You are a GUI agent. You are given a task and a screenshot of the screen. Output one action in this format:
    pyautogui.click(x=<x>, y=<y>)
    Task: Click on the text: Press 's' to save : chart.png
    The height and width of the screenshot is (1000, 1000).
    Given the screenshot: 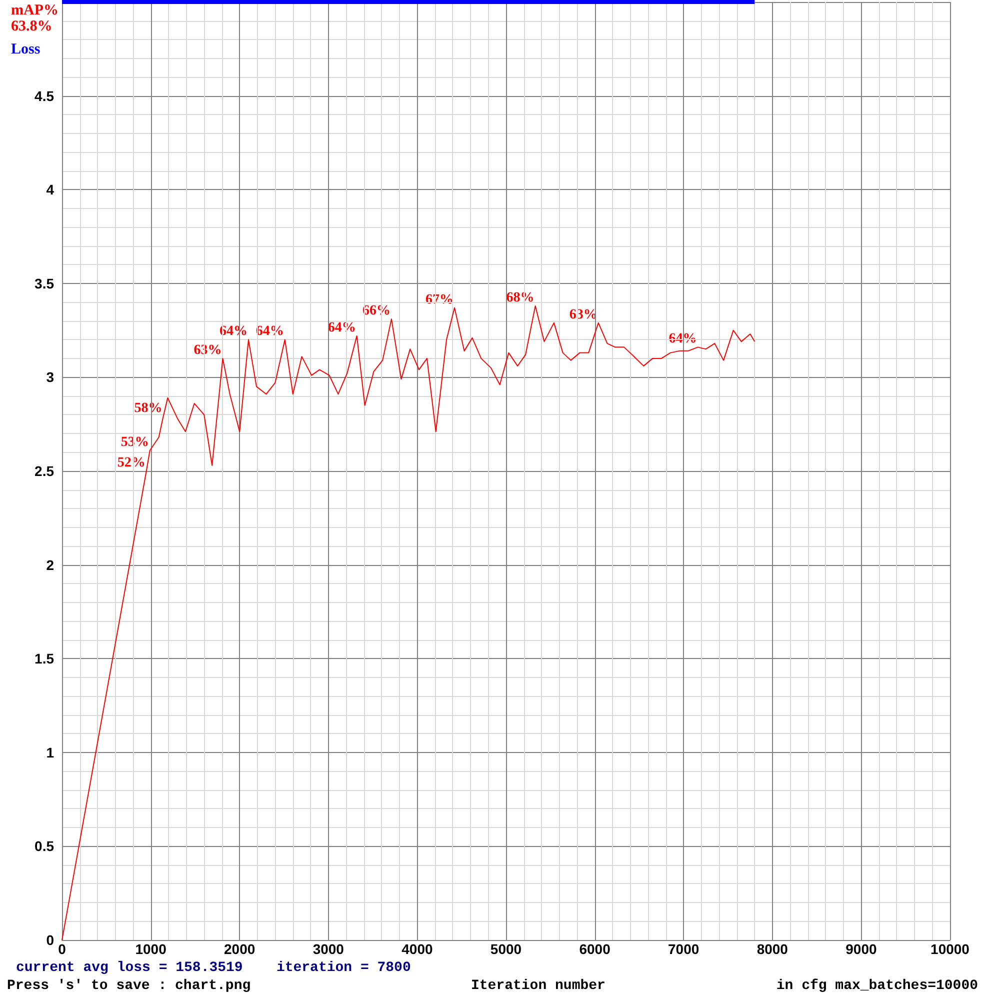 What is the action you would take?
    pyautogui.click(x=129, y=986)
    